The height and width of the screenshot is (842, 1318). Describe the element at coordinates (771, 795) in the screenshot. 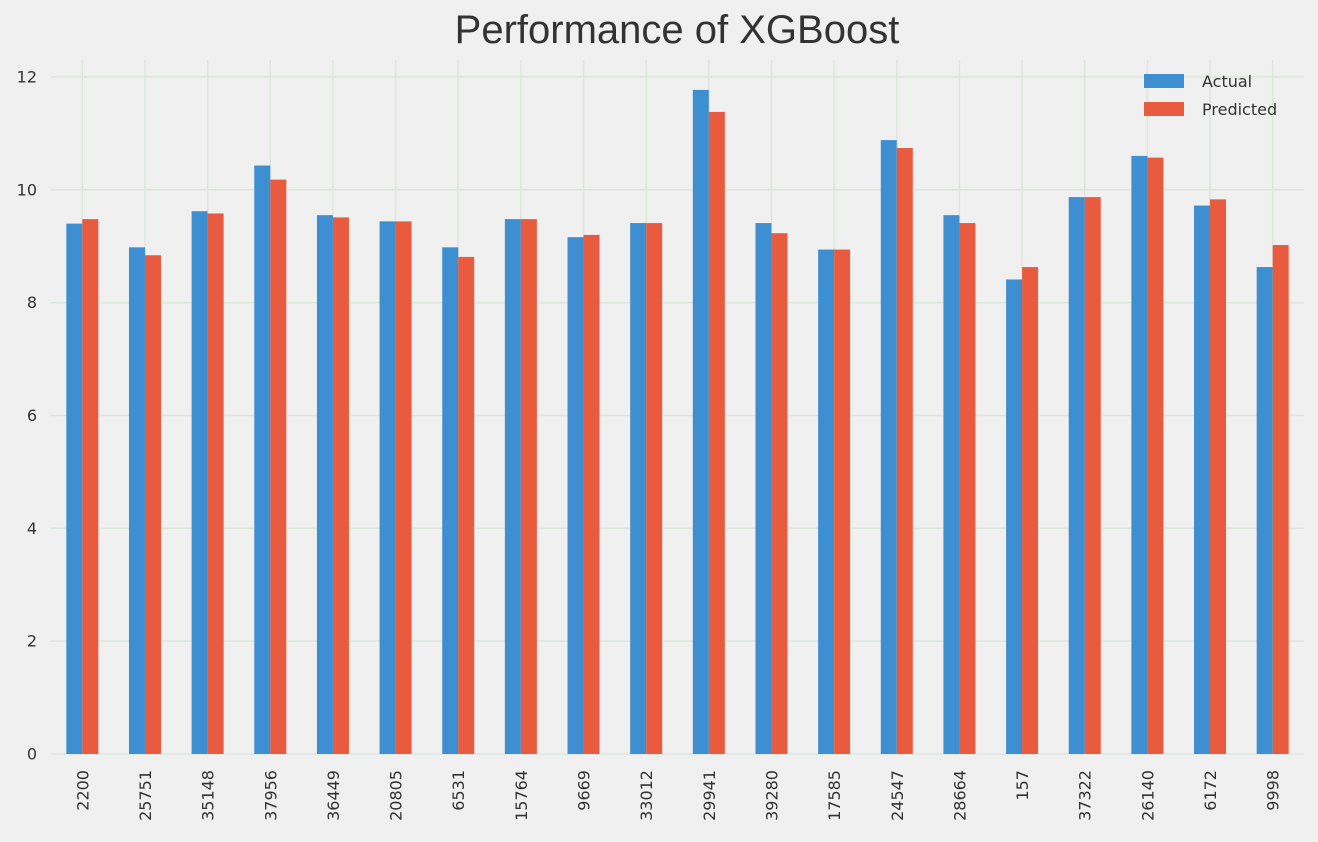

I see `x-tick-label: 39280` at that location.